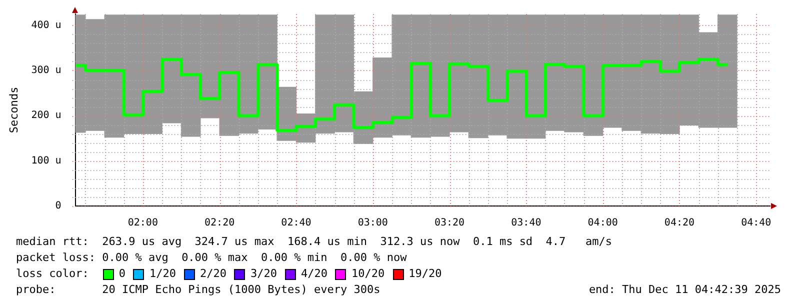 The height and width of the screenshot is (297, 797). I want to click on text: 3/20, so click(263, 274).